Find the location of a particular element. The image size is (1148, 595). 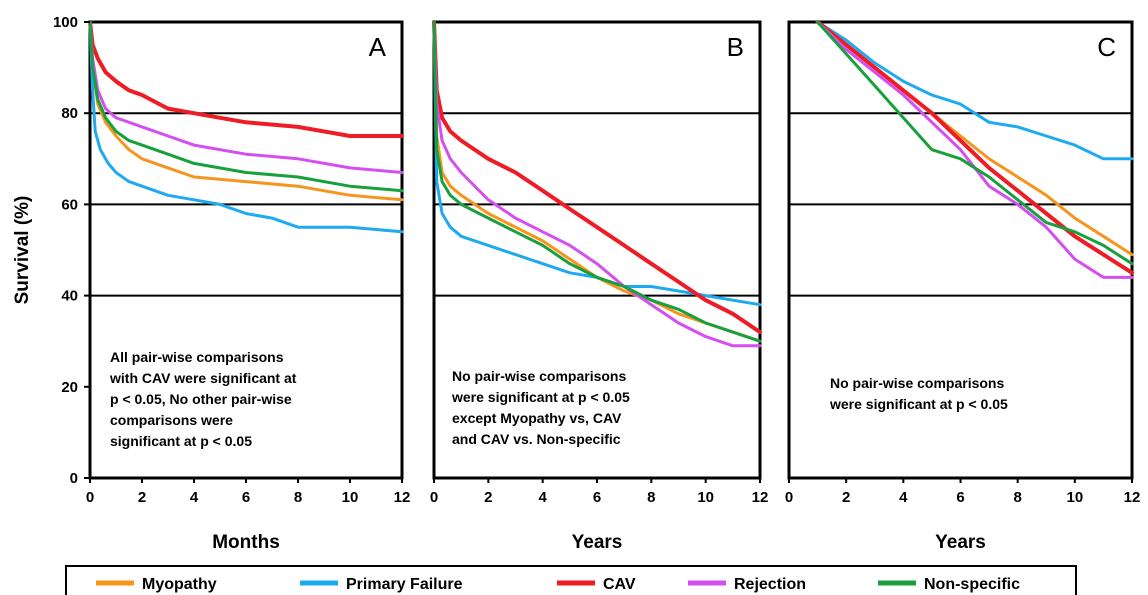

annotation-line: p < 0.05, No other pair-wise is located at coordinates (201, 399).